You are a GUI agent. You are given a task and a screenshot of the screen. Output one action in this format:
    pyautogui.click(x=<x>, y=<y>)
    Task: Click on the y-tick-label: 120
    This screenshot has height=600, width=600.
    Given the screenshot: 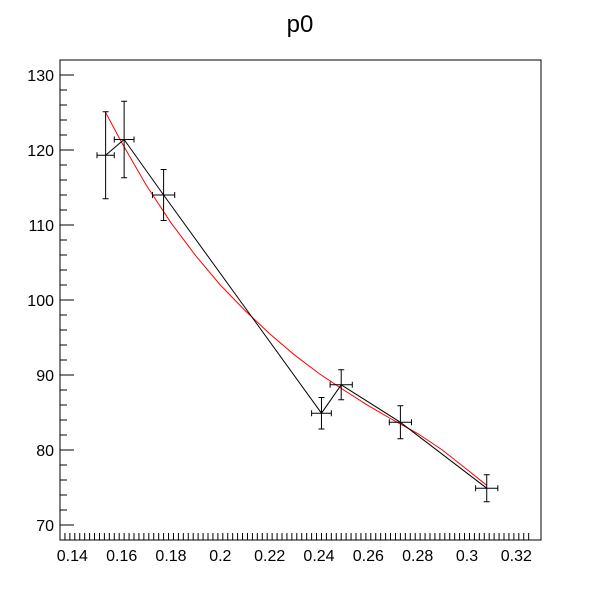 What is the action you would take?
    pyautogui.click(x=40, y=151)
    